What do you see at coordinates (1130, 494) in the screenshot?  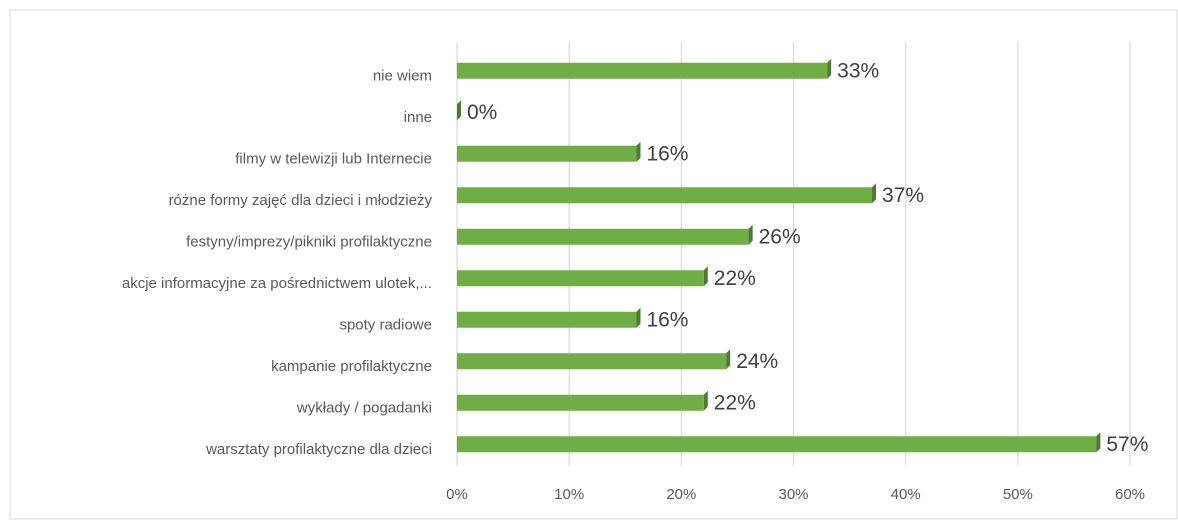 I see `x-tick-label: 60%` at bounding box center [1130, 494].